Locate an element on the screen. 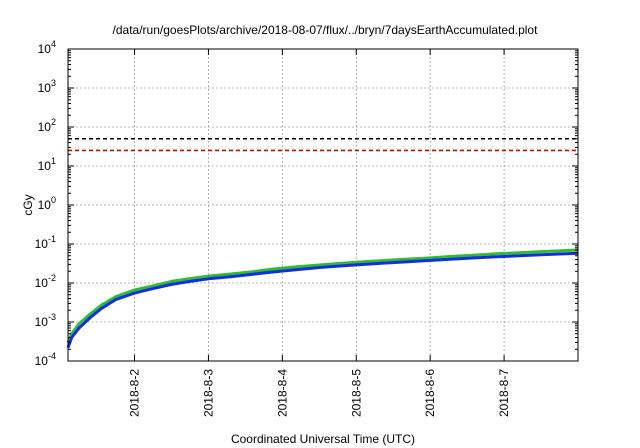  x-axis-label: Coordinated Universal Time (UTC) is located at coordinates (323, 439).